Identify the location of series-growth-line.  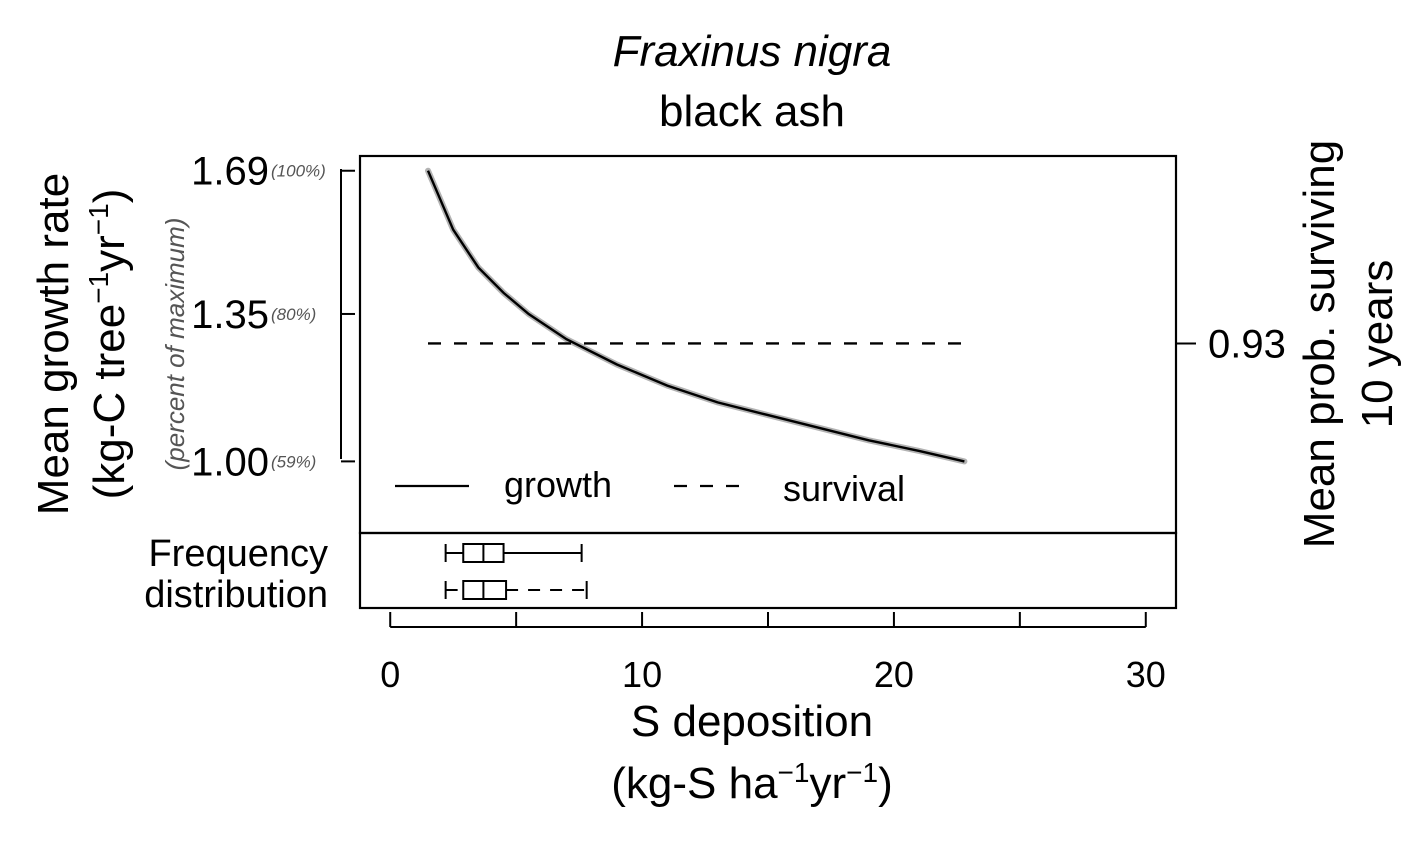
(695, 316).